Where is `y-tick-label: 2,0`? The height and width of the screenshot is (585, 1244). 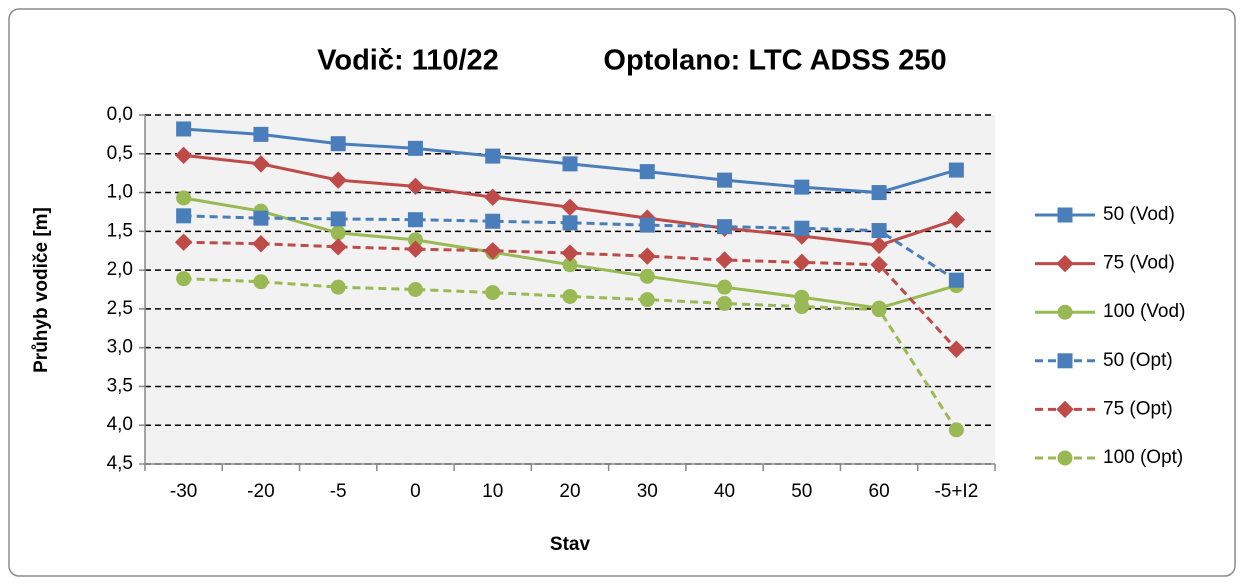 y-tick-label: 2,0 is located at coordinates (120, 269).